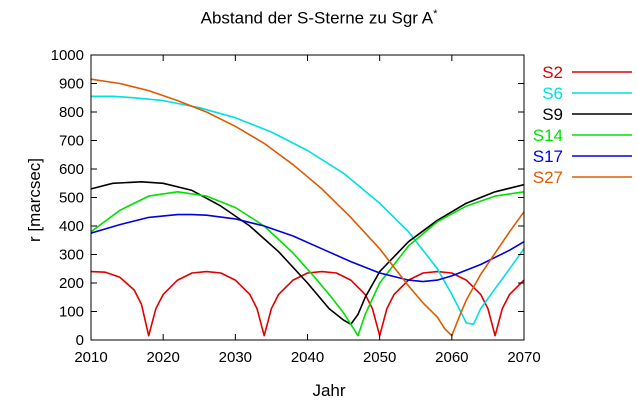  Describe the element at coordinates (71, 312) in the screenshot. I see `y-tick-label: 100` at that location.